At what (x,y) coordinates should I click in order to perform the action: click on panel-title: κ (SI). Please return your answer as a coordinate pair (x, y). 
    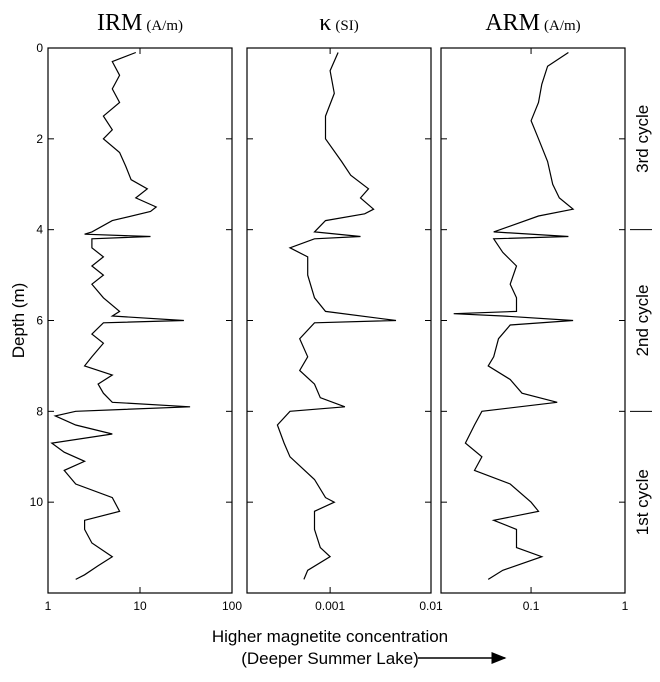
    Looking at the image, I should click on (338, 23).